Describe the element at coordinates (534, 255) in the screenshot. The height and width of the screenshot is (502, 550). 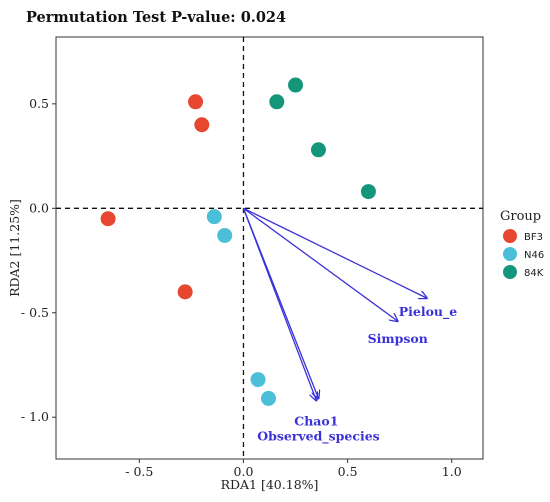
I see `legend-label-n46: N46` at that location.